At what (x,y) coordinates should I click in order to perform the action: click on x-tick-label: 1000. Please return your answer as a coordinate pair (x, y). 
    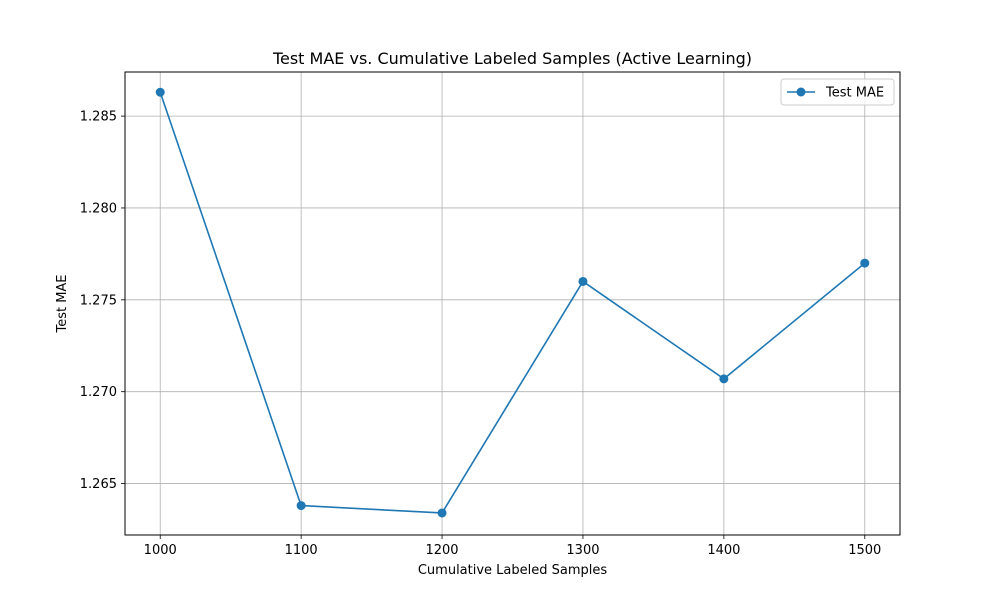
    Looking at the image, I should click on (160, 550).